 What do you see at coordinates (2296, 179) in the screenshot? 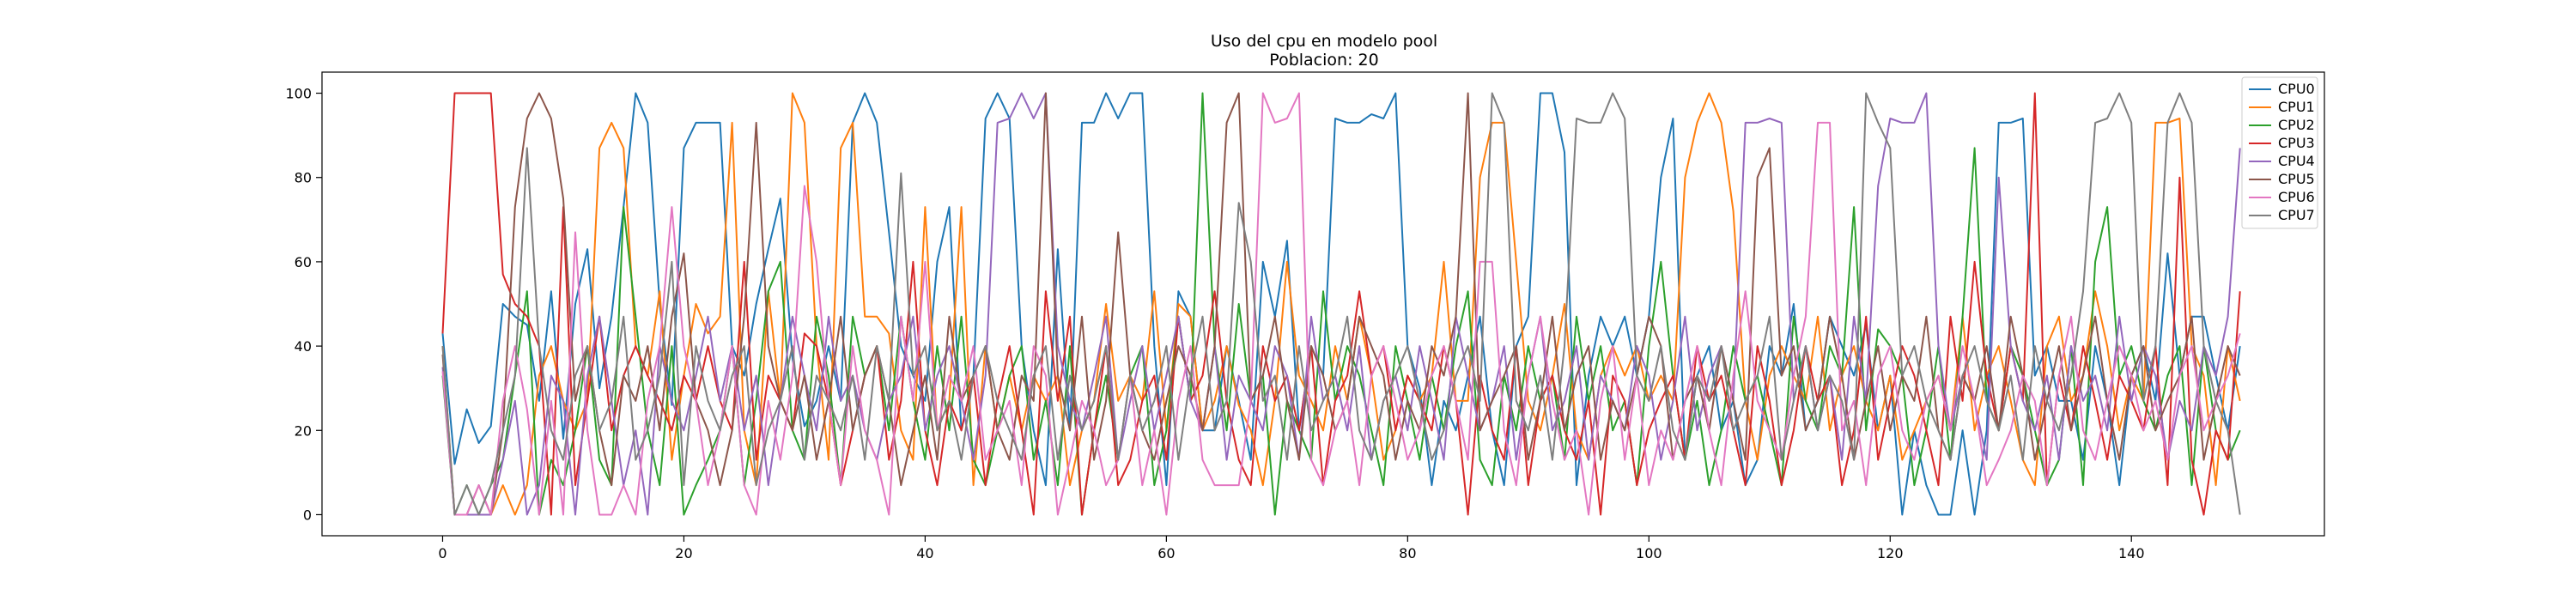
I see `legend-label: CPU5` at bounding box center [2296, 179].